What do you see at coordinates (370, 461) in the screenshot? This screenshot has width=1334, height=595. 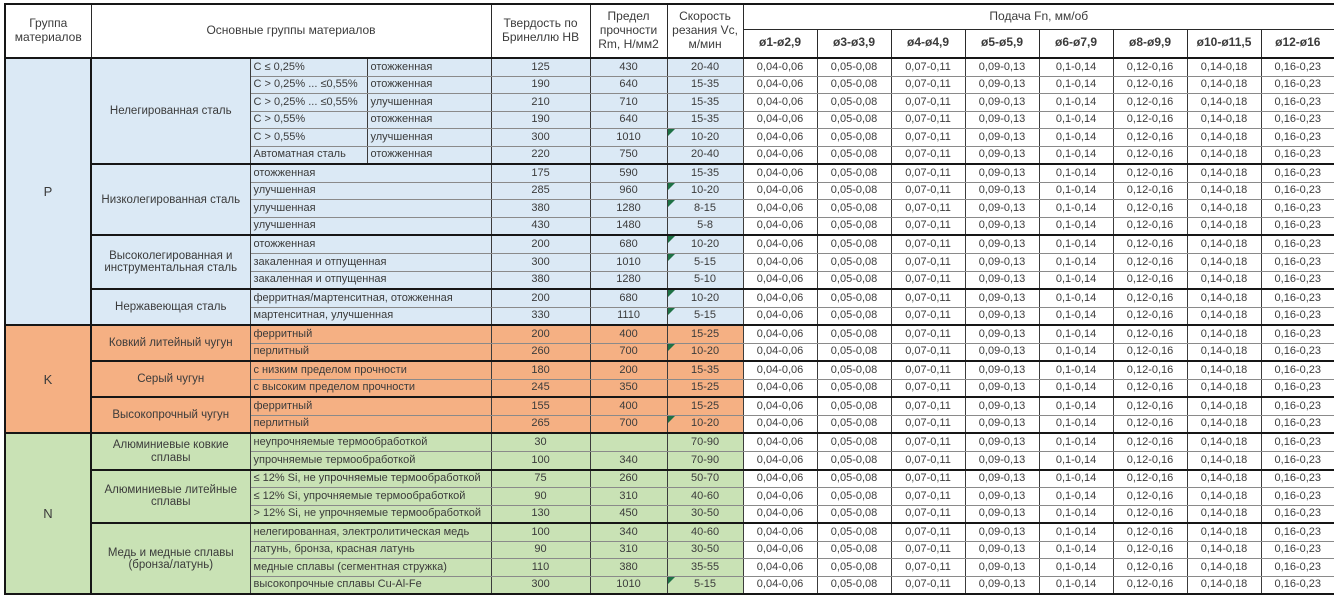 I see `material-cell: упрочняемые термообработкой` at bounding box center [370, 461].